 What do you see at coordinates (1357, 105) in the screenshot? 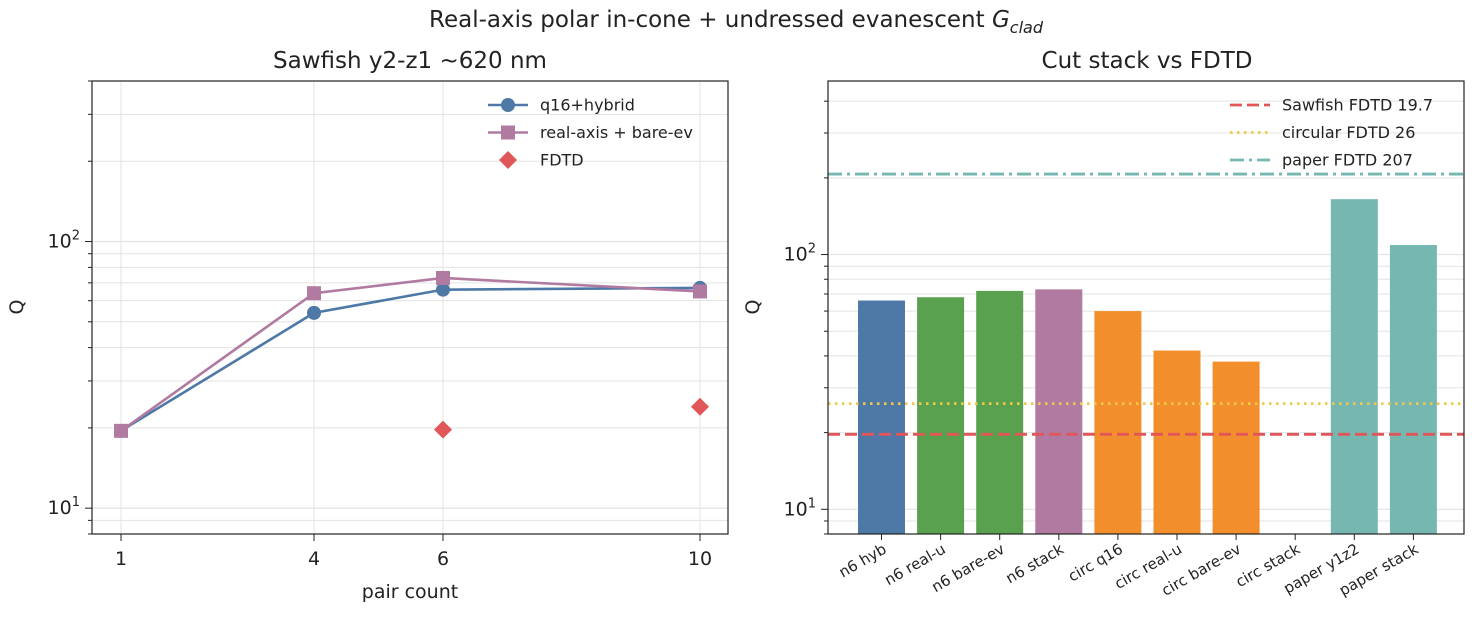
I see `legend-label-sawfish-fdtd-19-7: Sawfish FDTD 19.7` at bounding box center [1357, 105].